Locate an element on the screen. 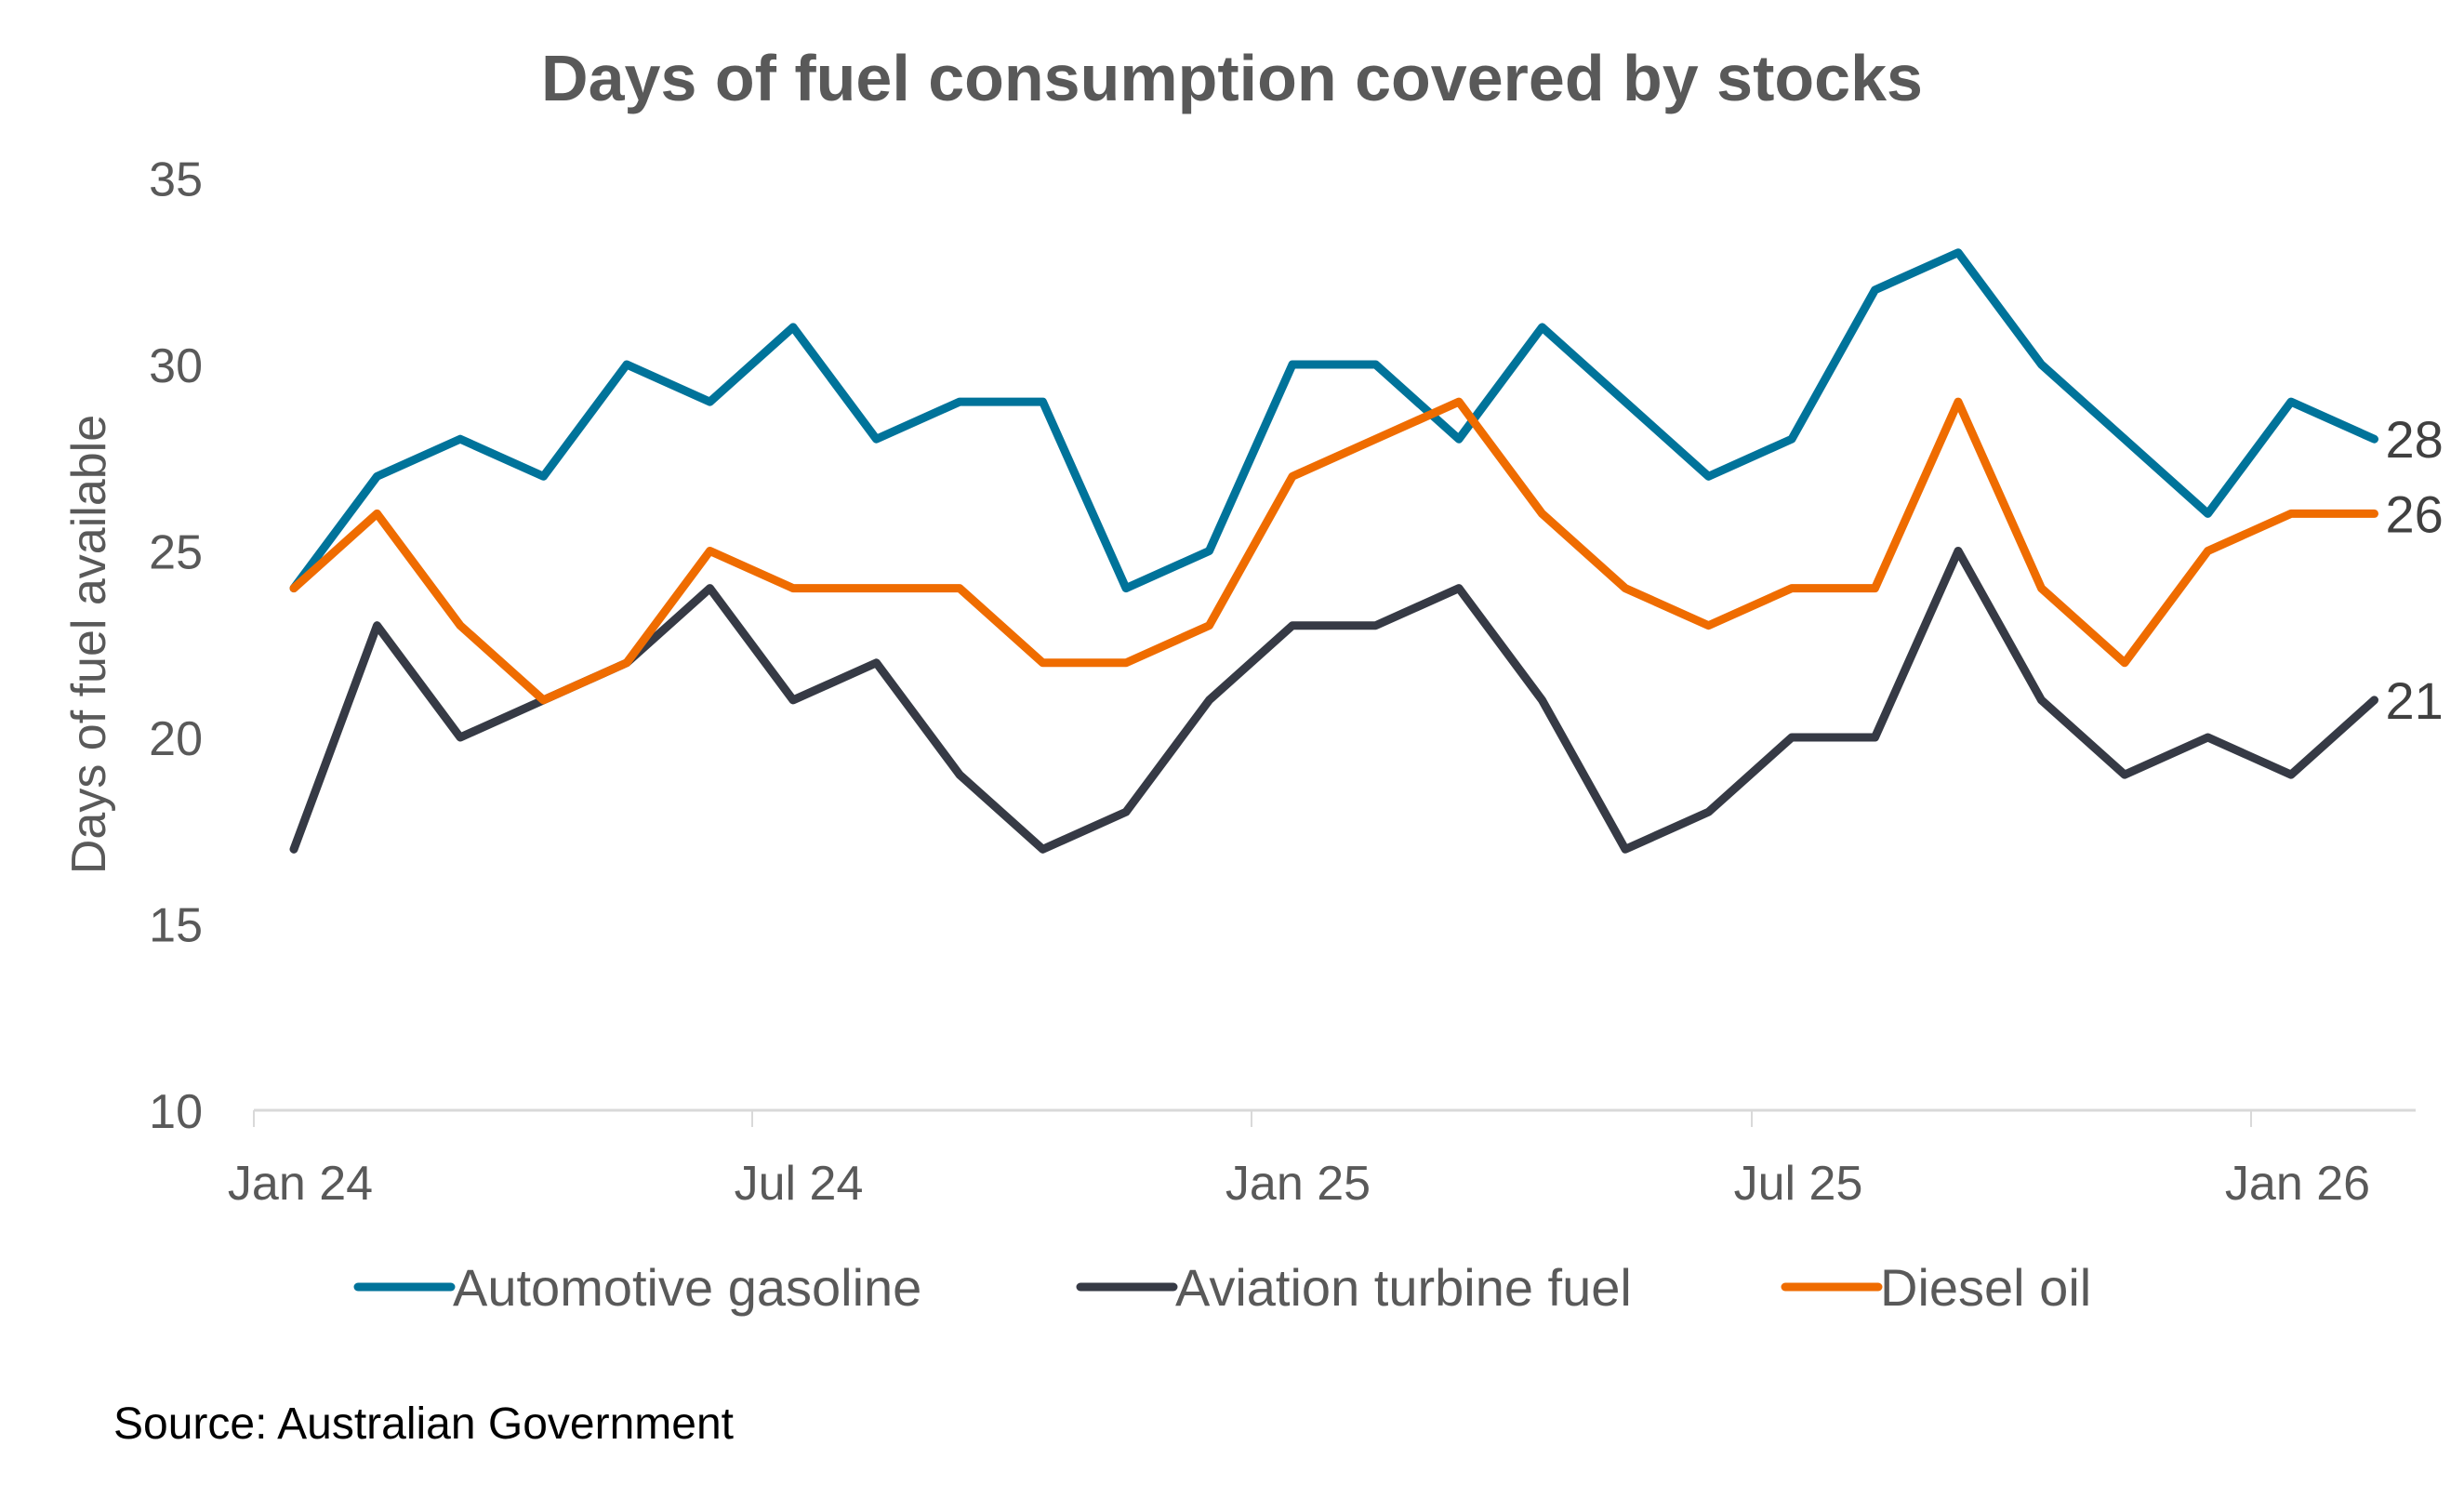 The height and width of the screenshot is (1485, 2464). legend-label: Aviation turbine fuel is located at coordinates (1403, 1287).